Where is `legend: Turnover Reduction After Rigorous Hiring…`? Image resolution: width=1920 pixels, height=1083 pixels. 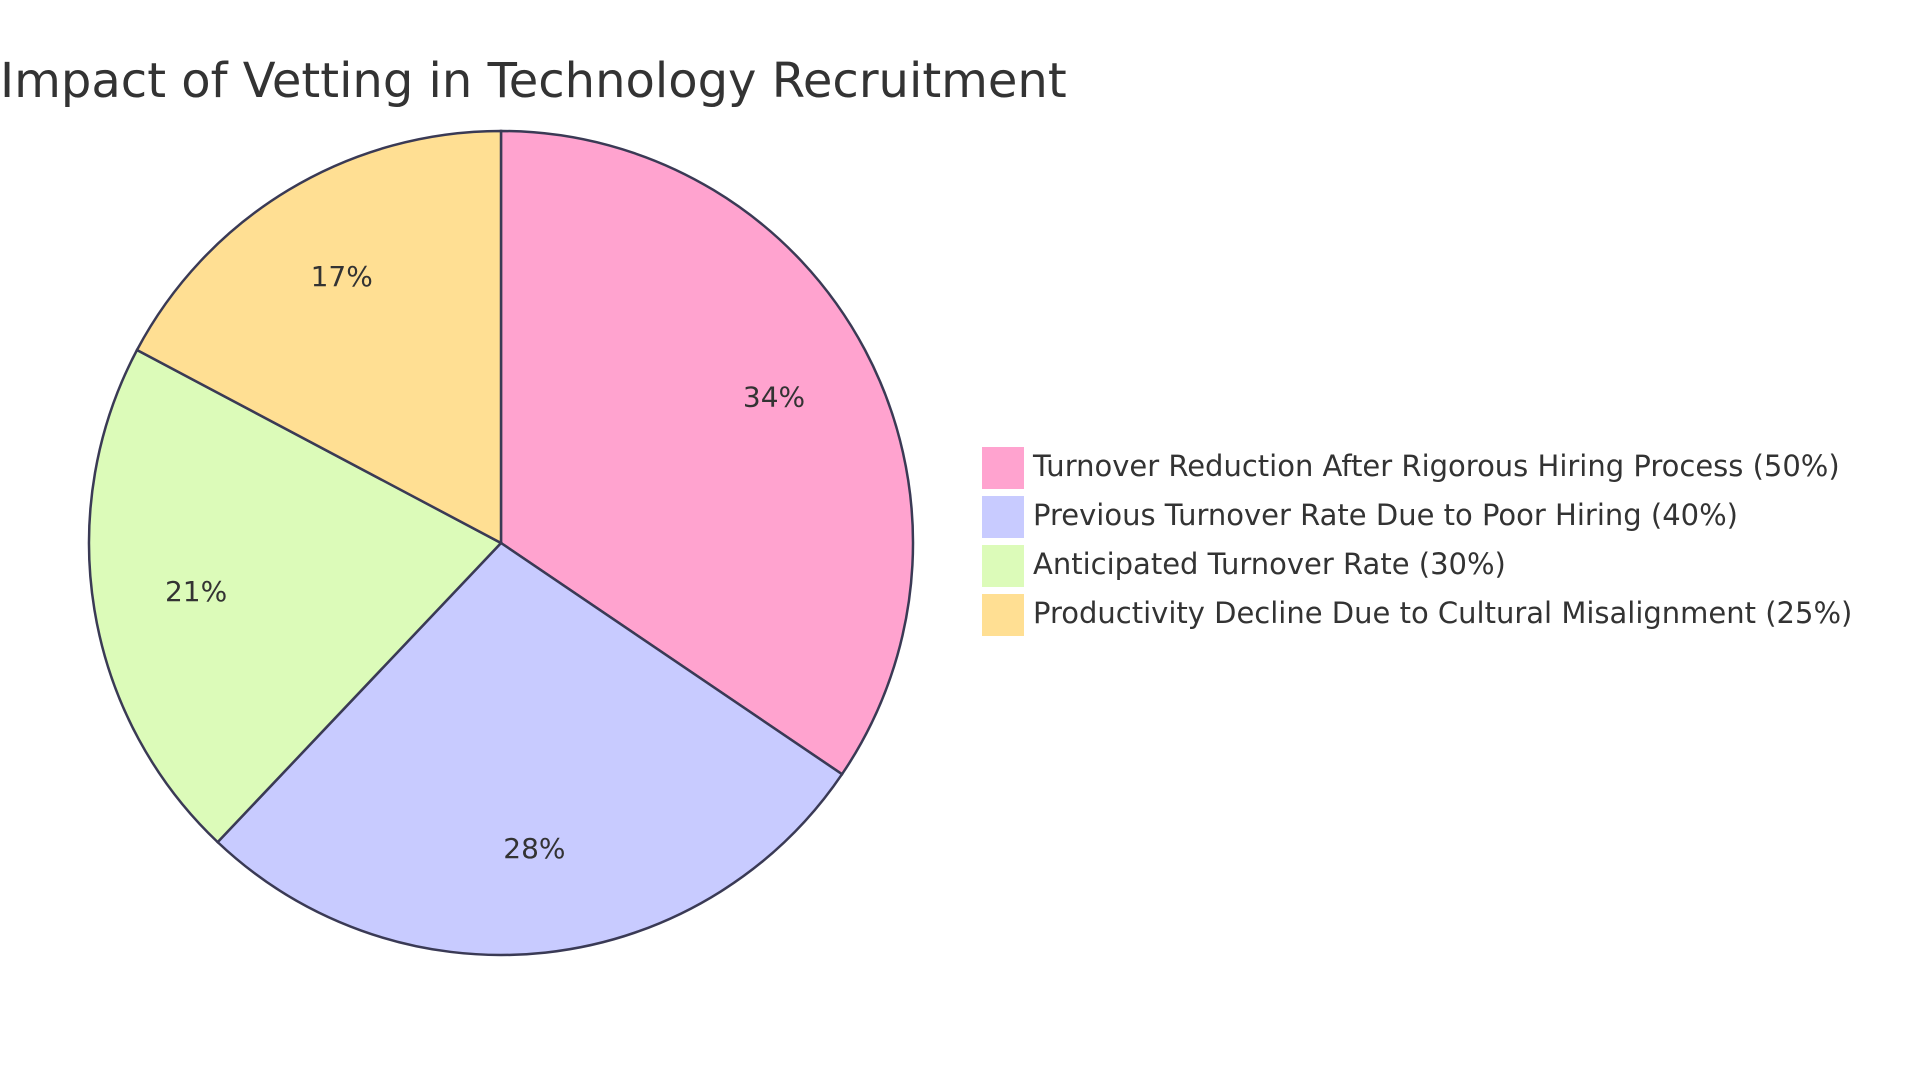
legend: Turnover Reduction After Rigorous Hiring… is located at coordinates (1417, 541).